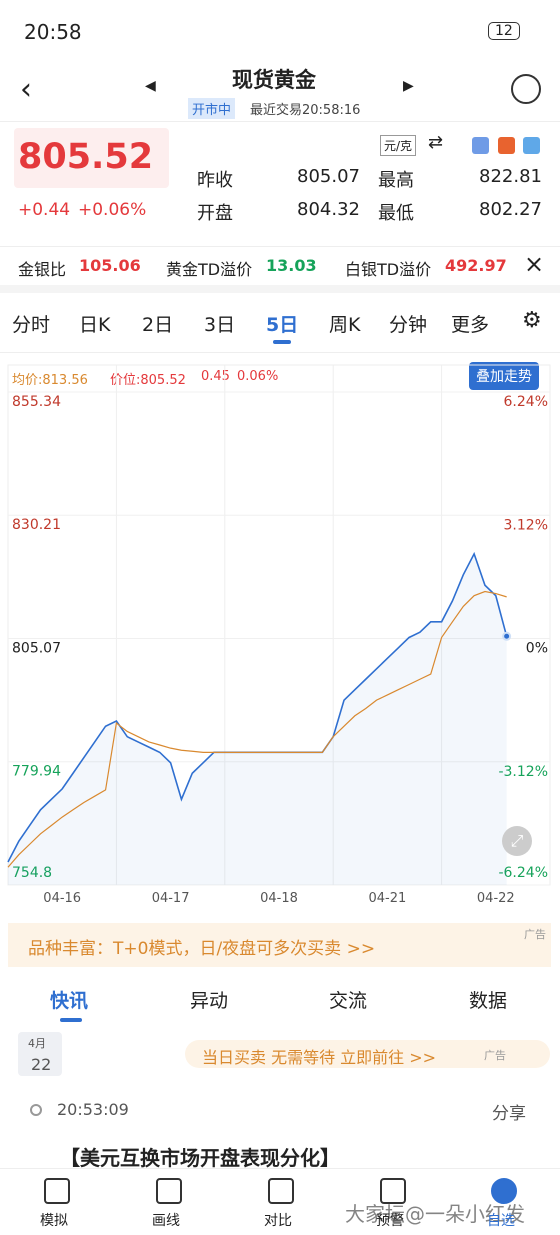 This screenshot has width=560, height=1235. Describe the element at coordinates (150, 86) in the screenshot. I see `prev-arrow: ◀` at that location.